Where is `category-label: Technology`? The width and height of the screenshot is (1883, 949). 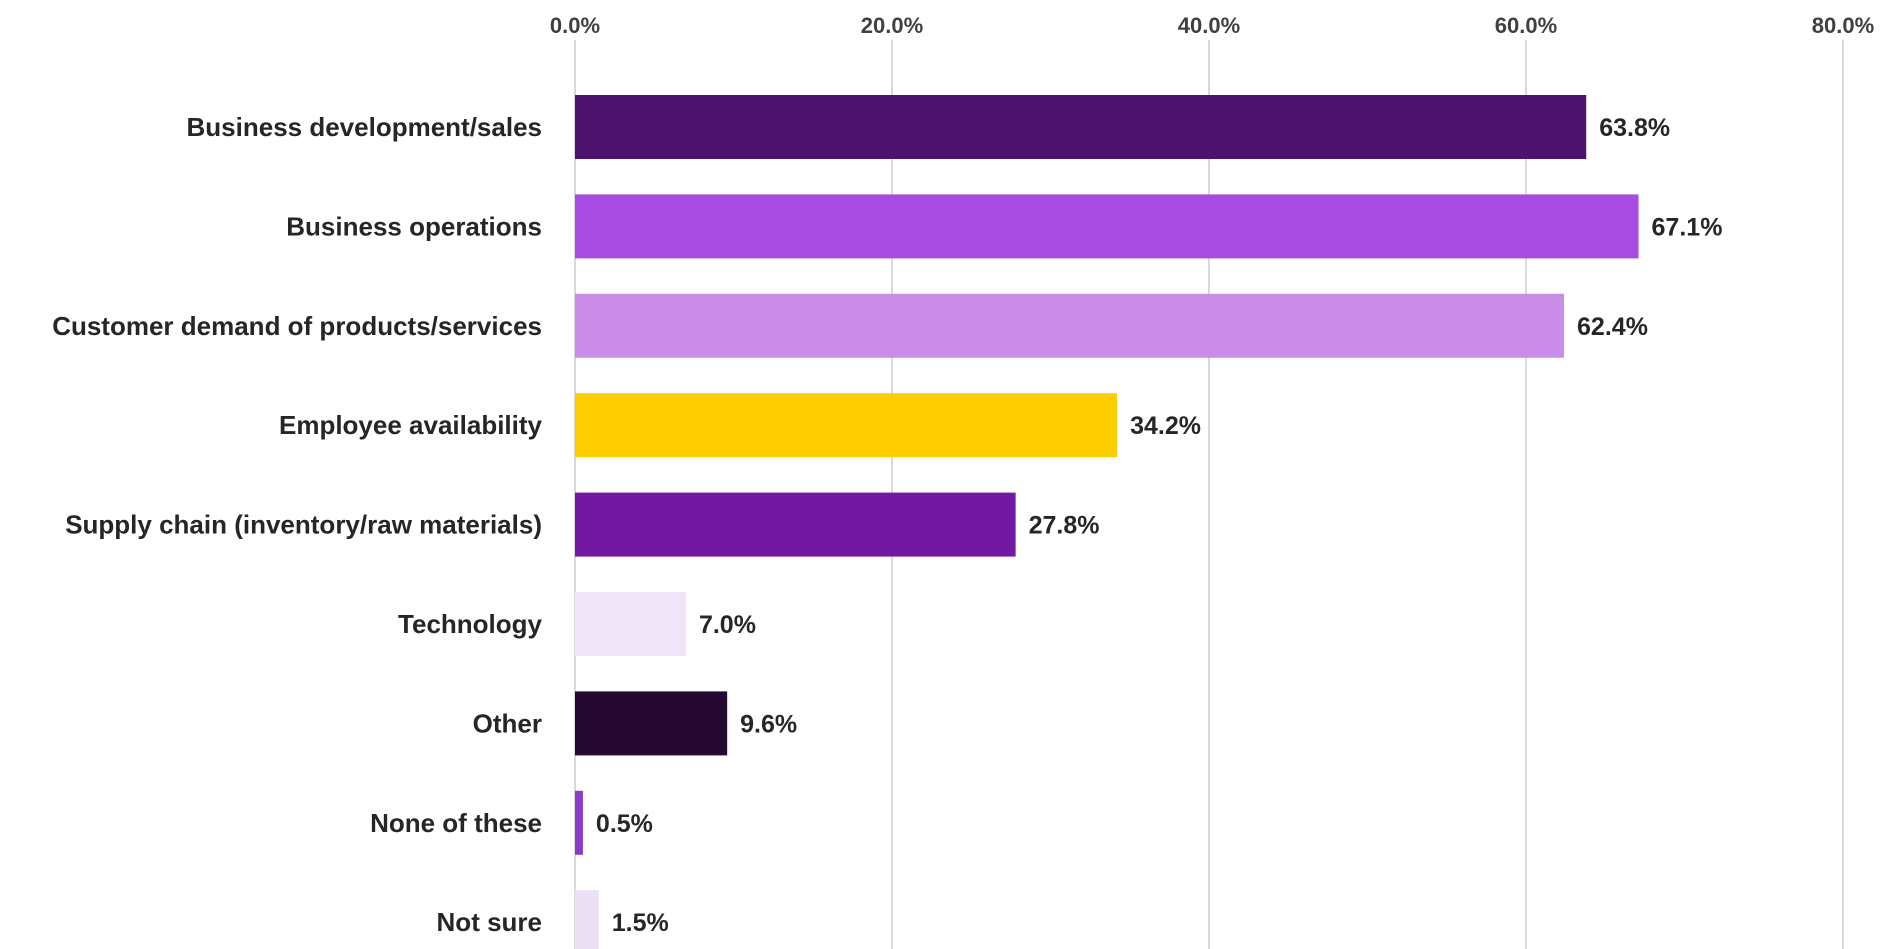 category-label: Technology is located at coordinates (470, 624).